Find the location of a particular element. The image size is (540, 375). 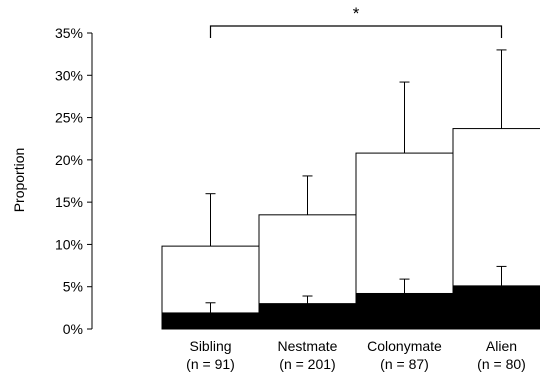

category-count-label: (n = 80) is located at coordinates (501, 364).